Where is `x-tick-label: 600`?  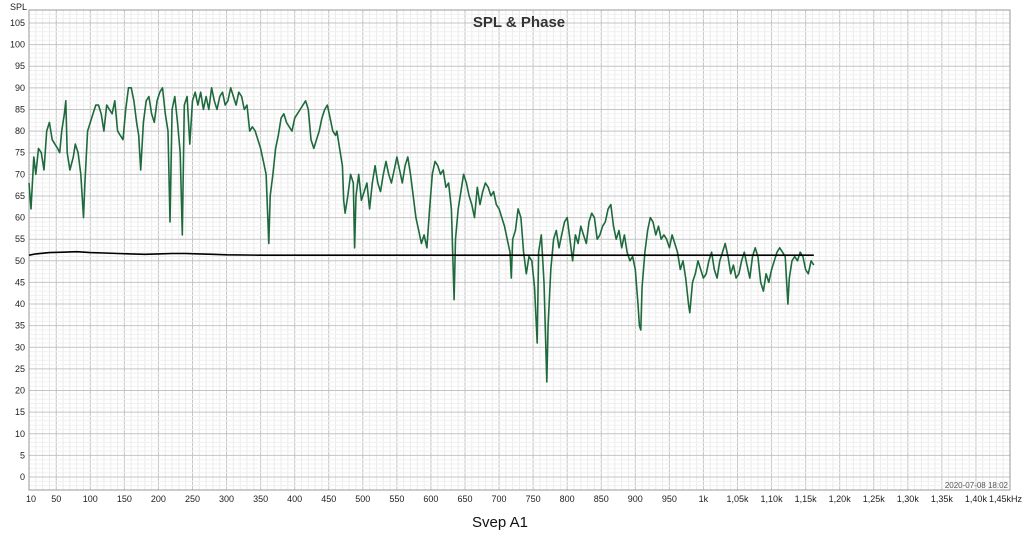
x-tick-label: 600 is located at coordinates (430, 499).